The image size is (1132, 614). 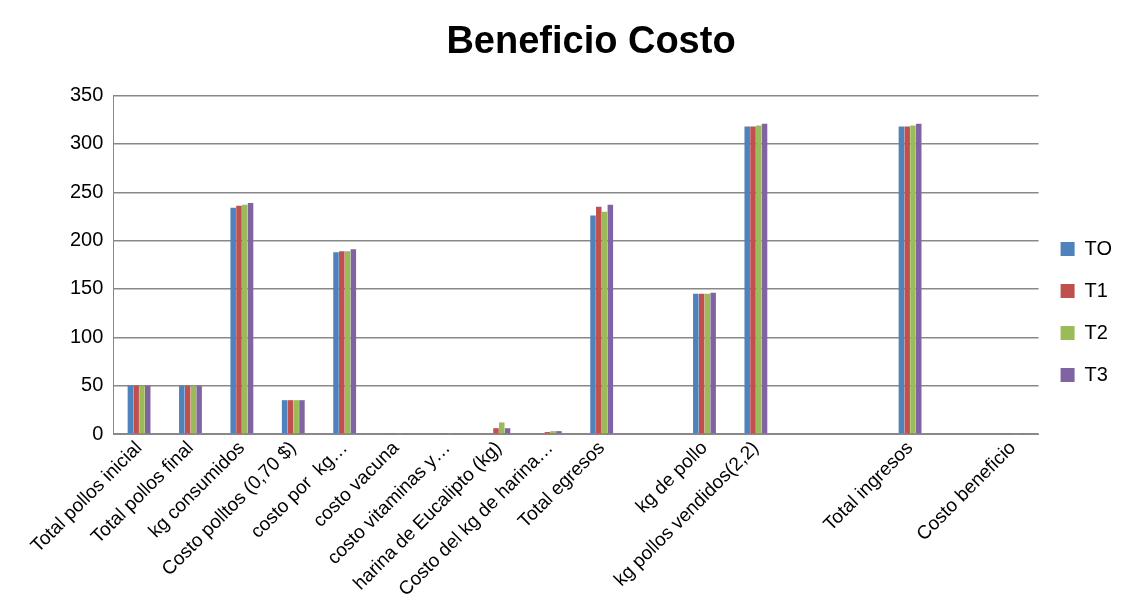 What do you see at coordinates (86, 287) in the screenshot?
I see `y-tick-label: 150` at bounding box center [86, 287].